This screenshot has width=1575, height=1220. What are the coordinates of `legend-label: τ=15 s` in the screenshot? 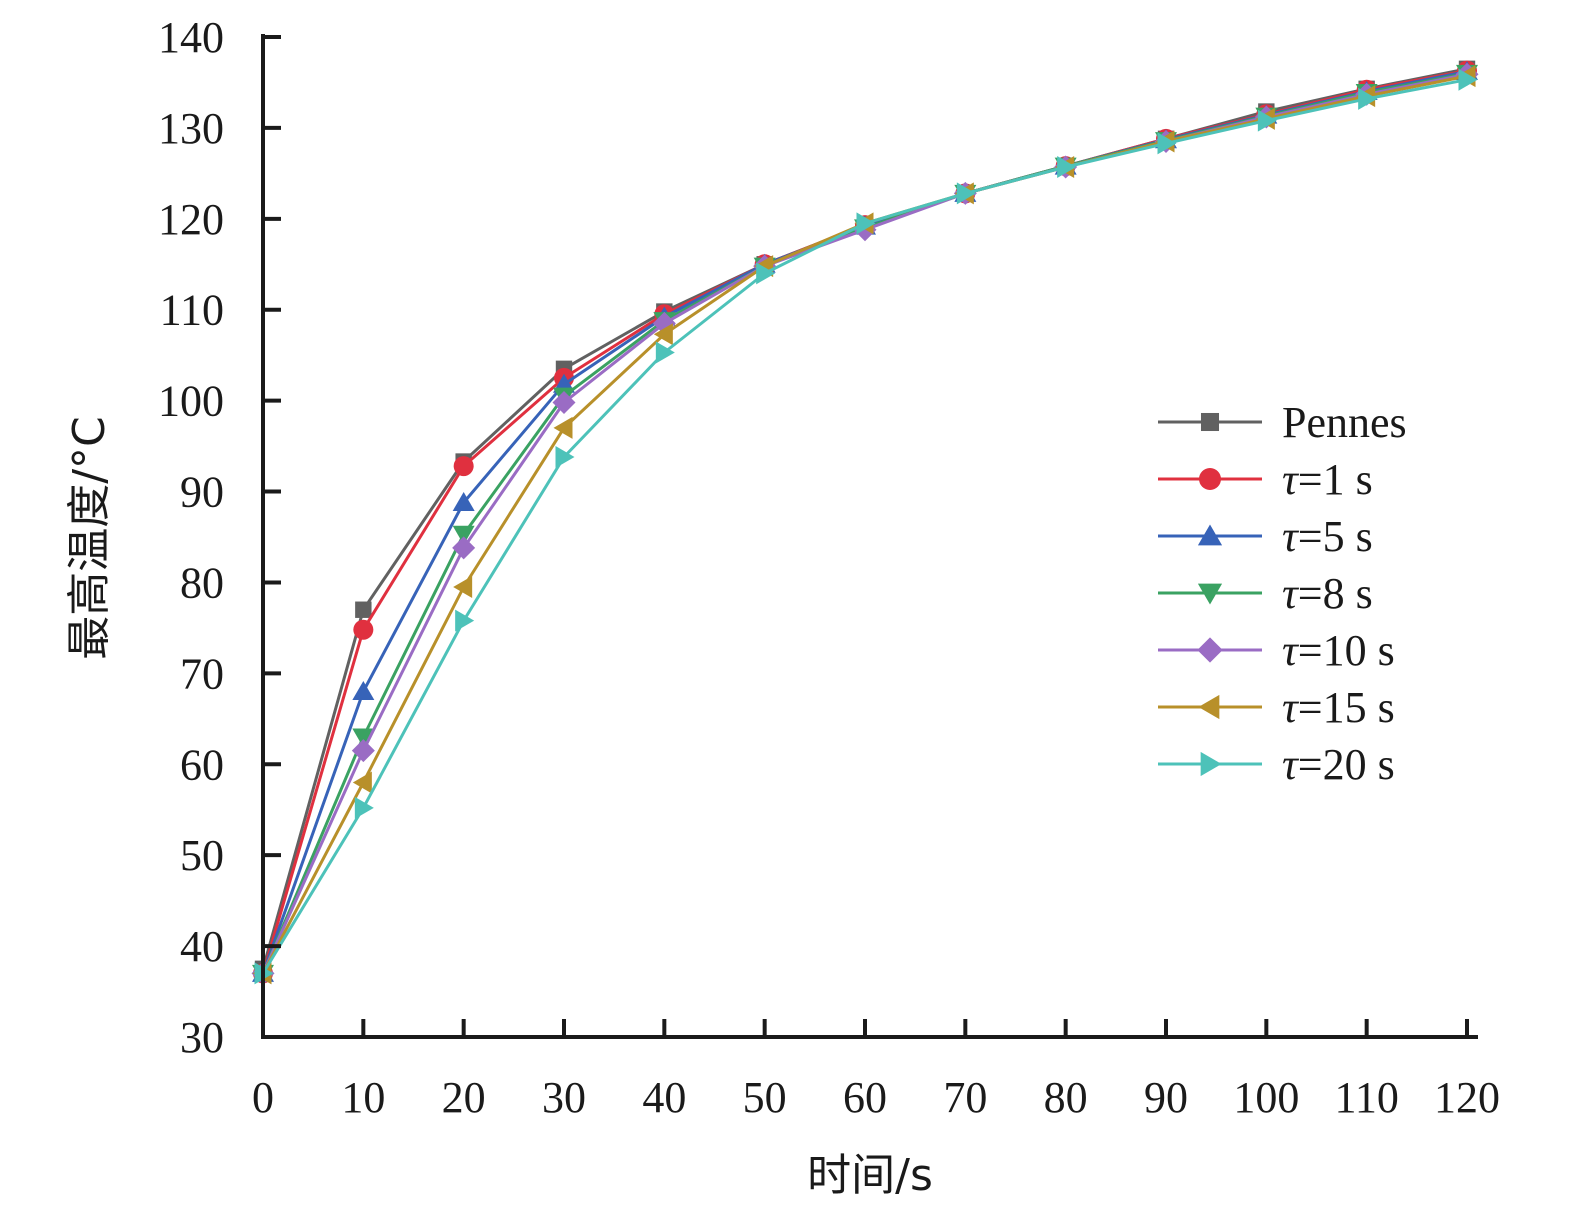 It's located at (1338, 707).